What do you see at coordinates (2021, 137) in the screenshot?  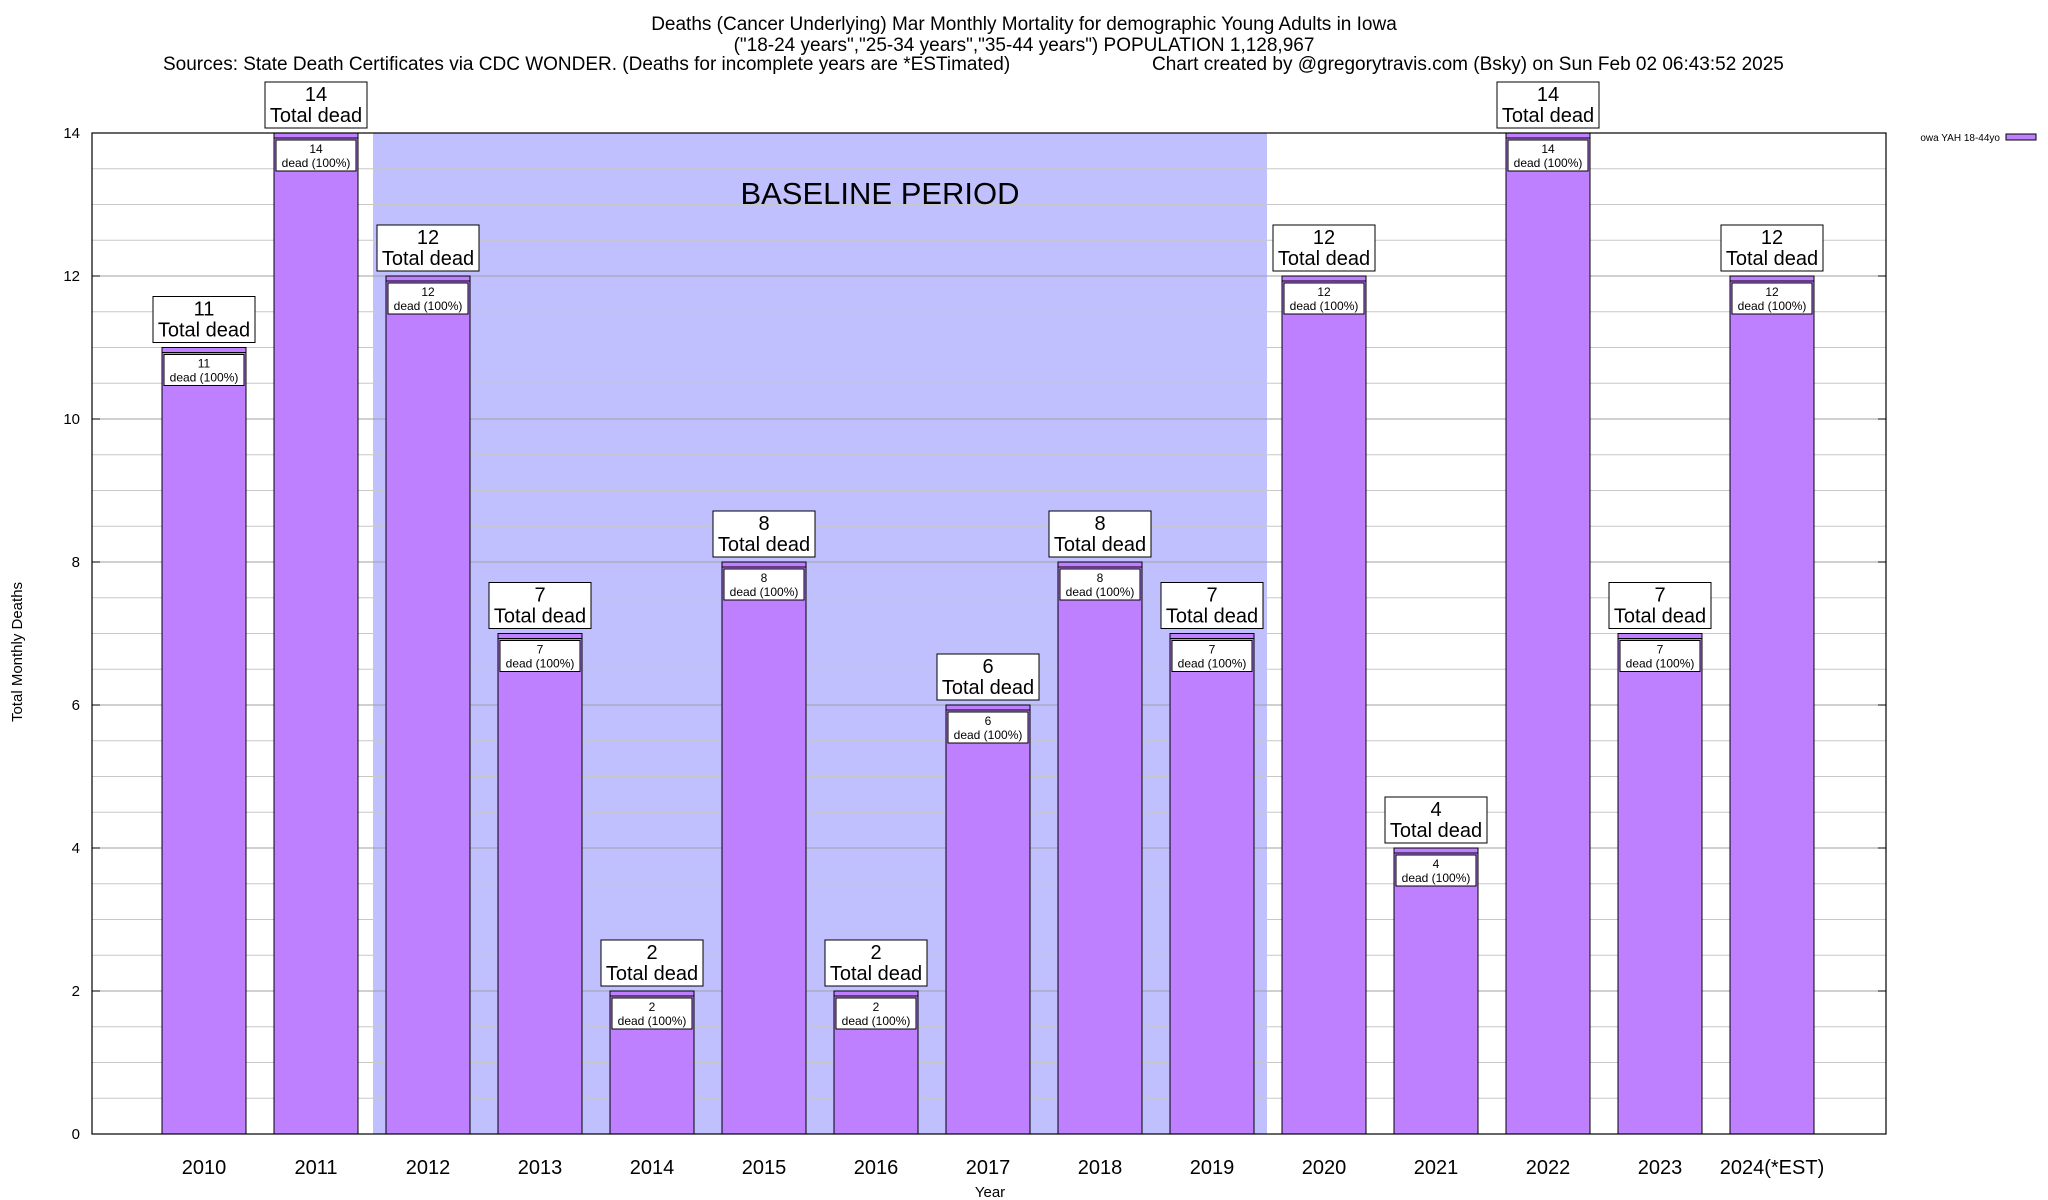 I see `legend-swatch` at bounding box center [2021, 137].